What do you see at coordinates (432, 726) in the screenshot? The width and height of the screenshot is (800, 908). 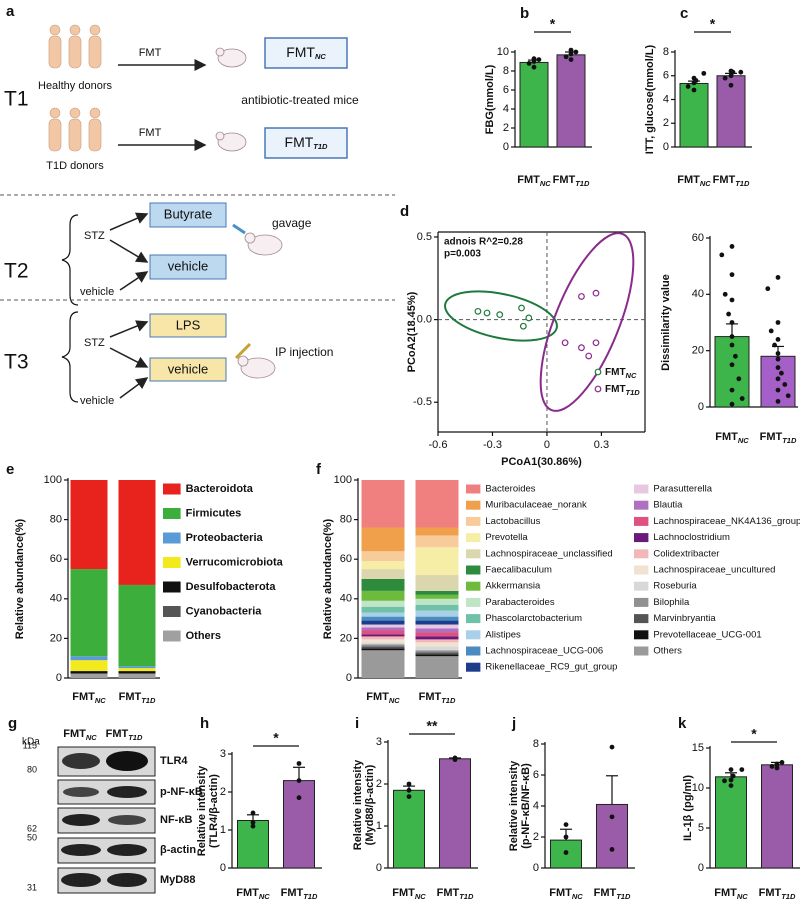 I see `significance-label: **` at bounding box center [432, 726].